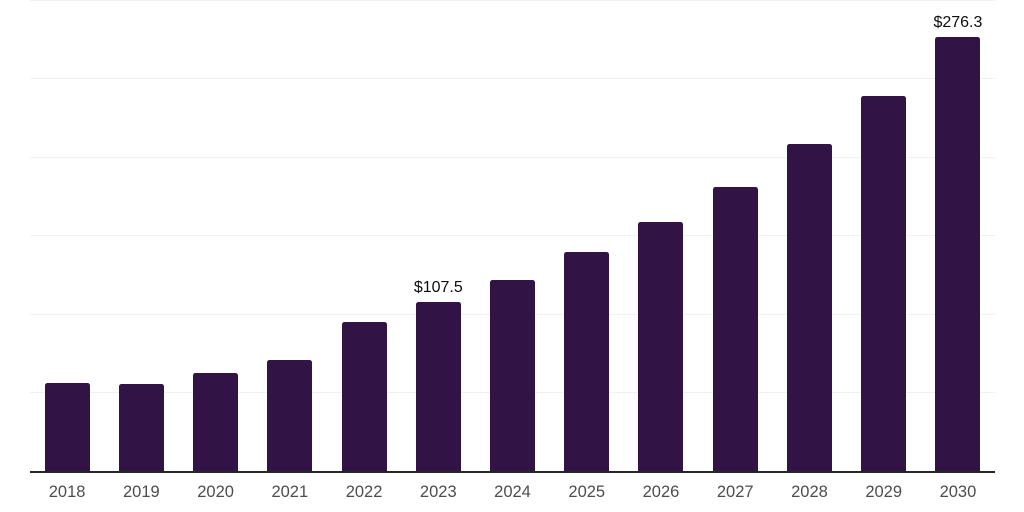 Image resolution: width=1024 pixels, height=512 pixels. I want to click on bar-slot-2026, so click(661, 235).